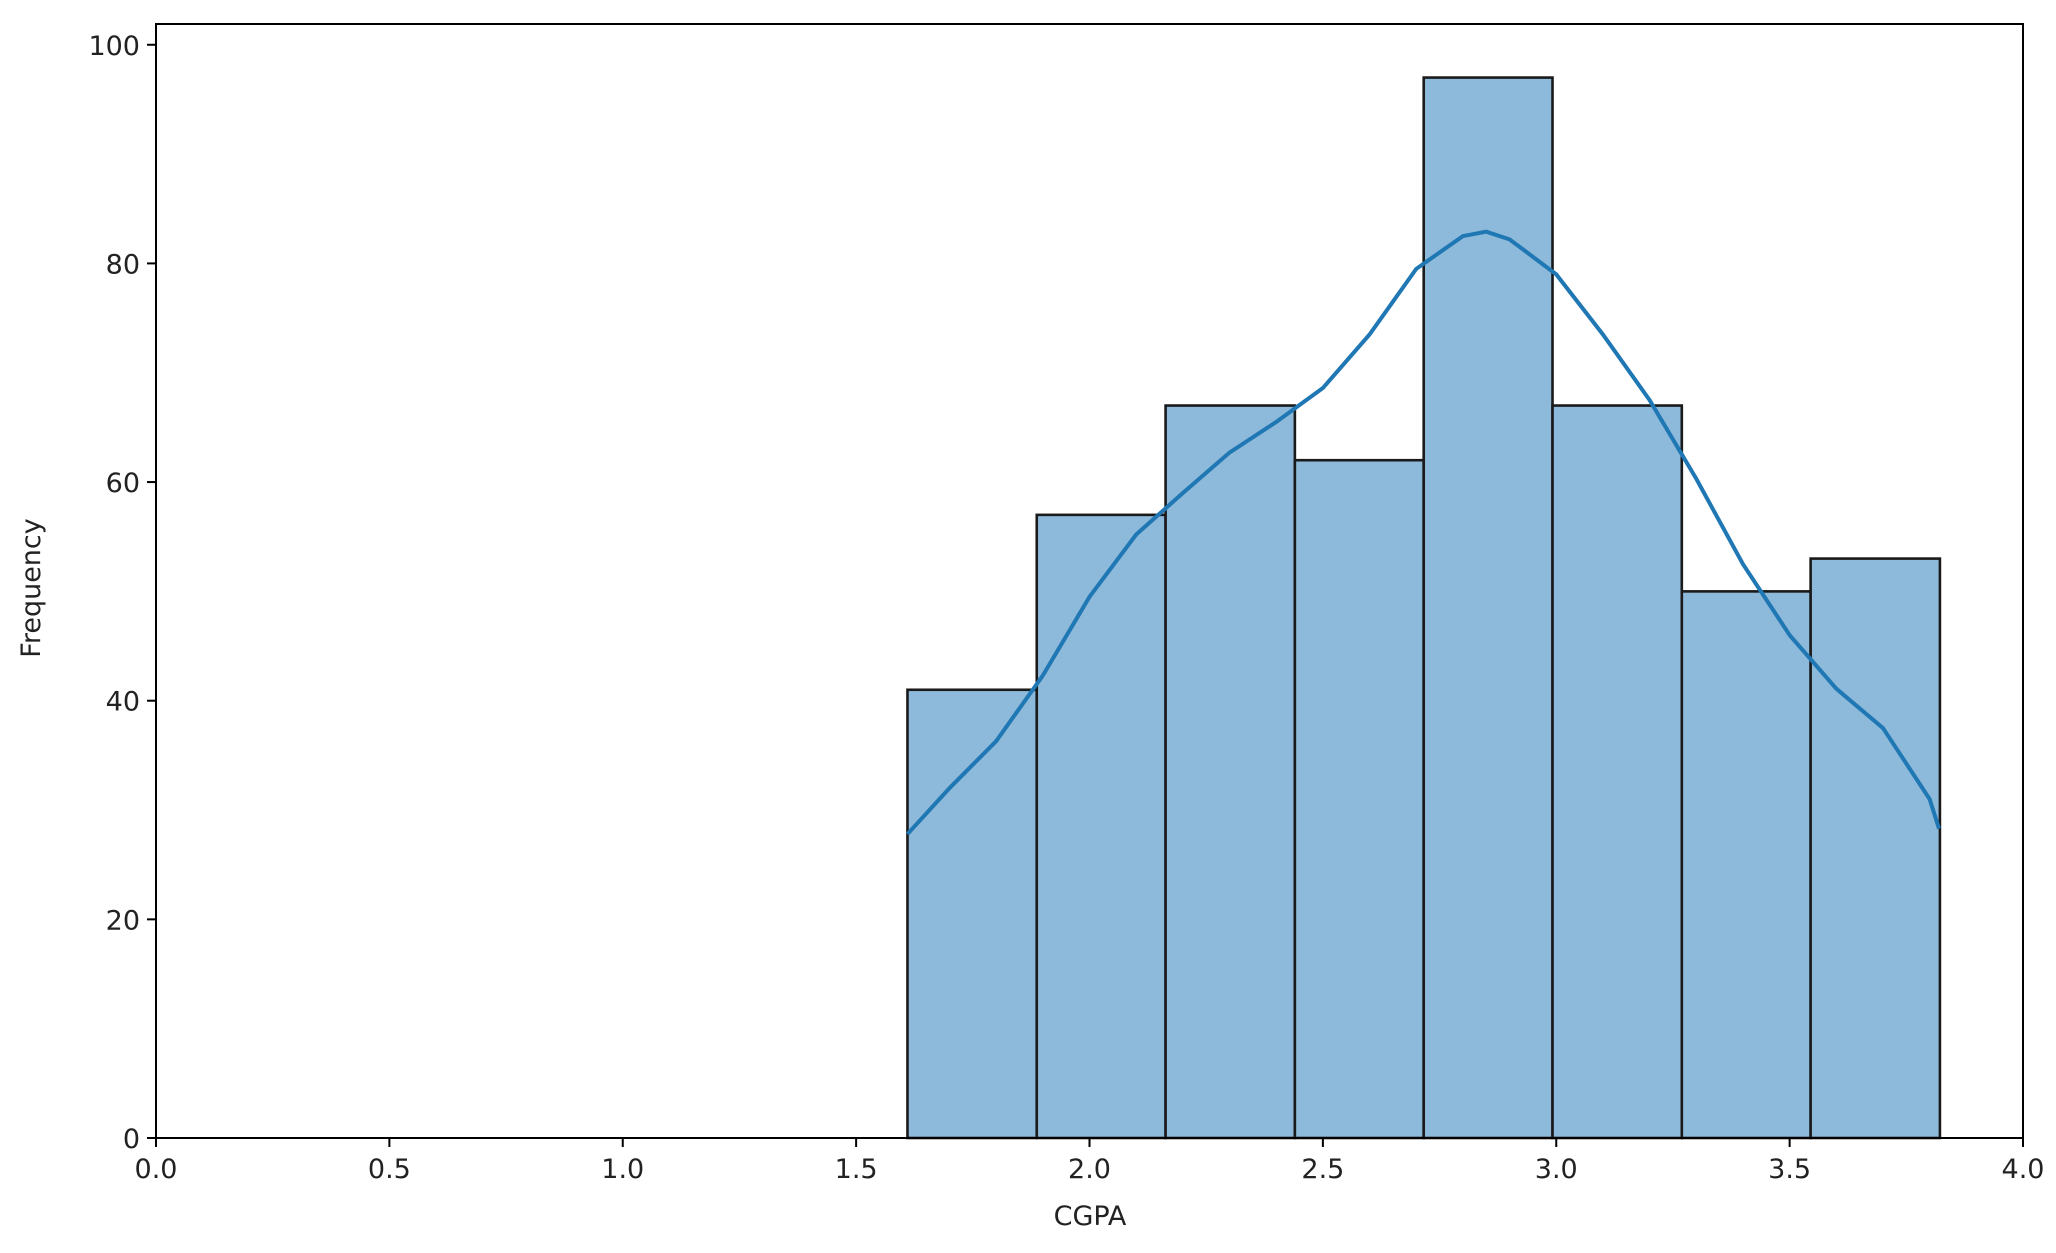  I want to click on x-tick-label: 1.0, so click(622, 1169).